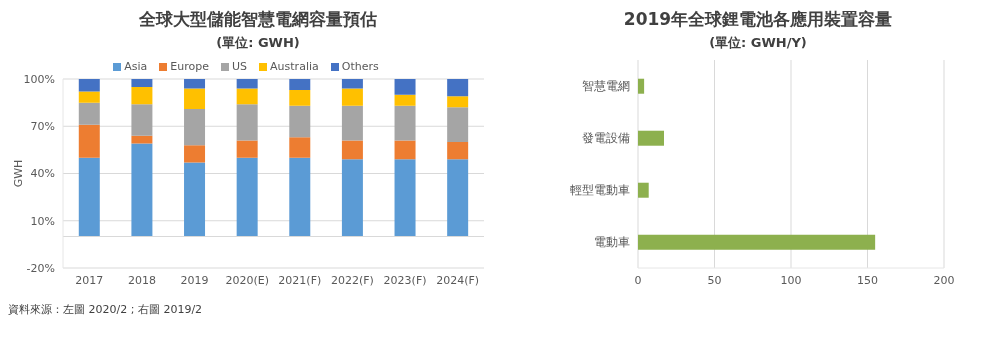 This screenshot has width=1007, height=342. Describe the element at coordinates (352, 280) in the screenshot. I see `x-tick-label: 2022(F)` at that location.